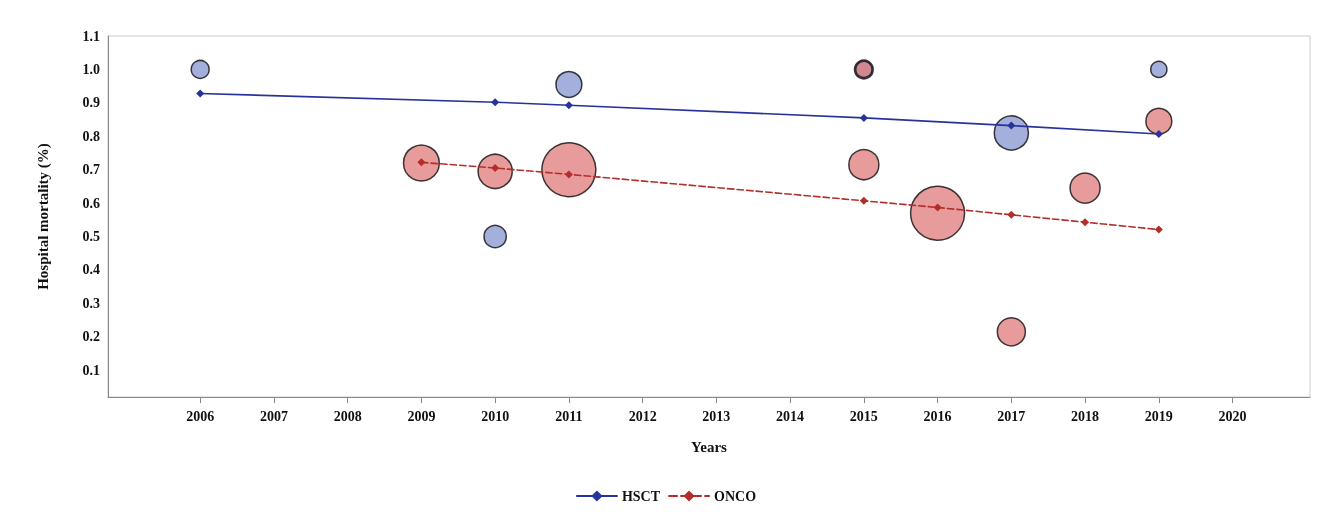  I want to click on y-tick-label: 1.0, so click(91, 69).